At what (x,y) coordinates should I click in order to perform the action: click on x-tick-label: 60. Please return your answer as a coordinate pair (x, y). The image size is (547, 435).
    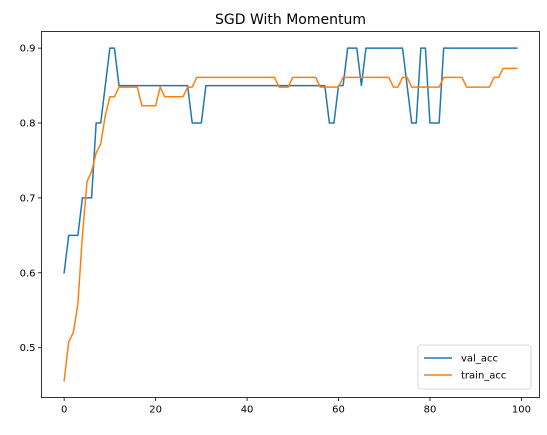
    Looking at the image, I should click on (338, 410).